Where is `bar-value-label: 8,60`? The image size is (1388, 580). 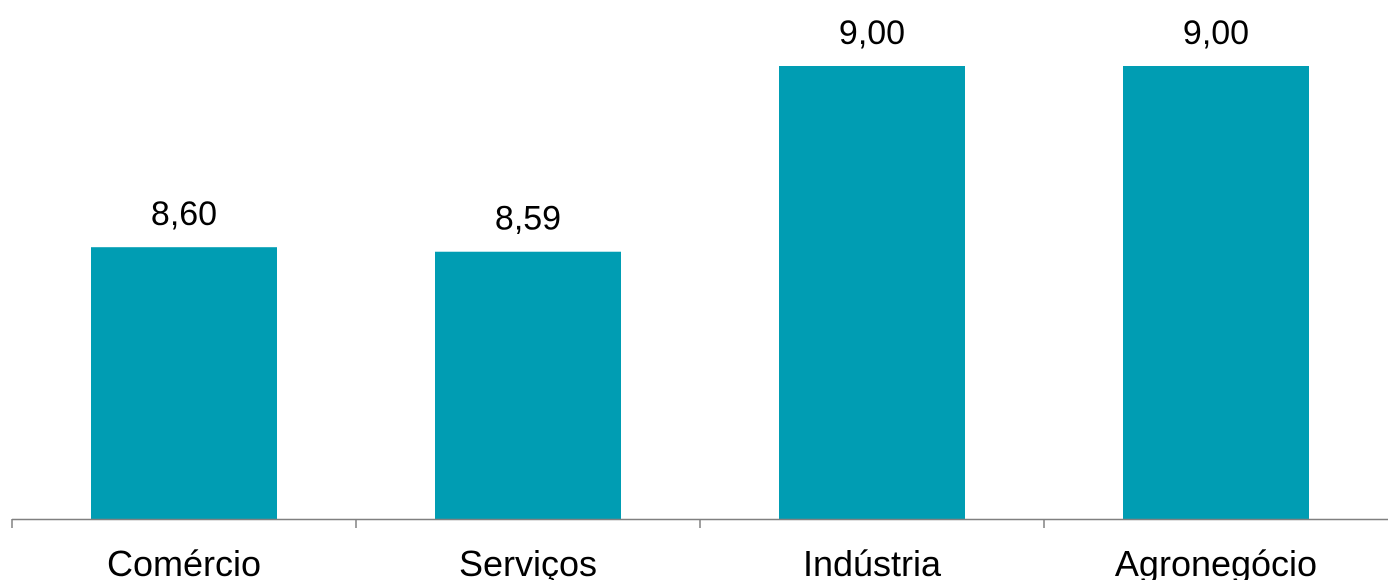 bar-value-label: 8,60 is located at coordinates (184, 214).